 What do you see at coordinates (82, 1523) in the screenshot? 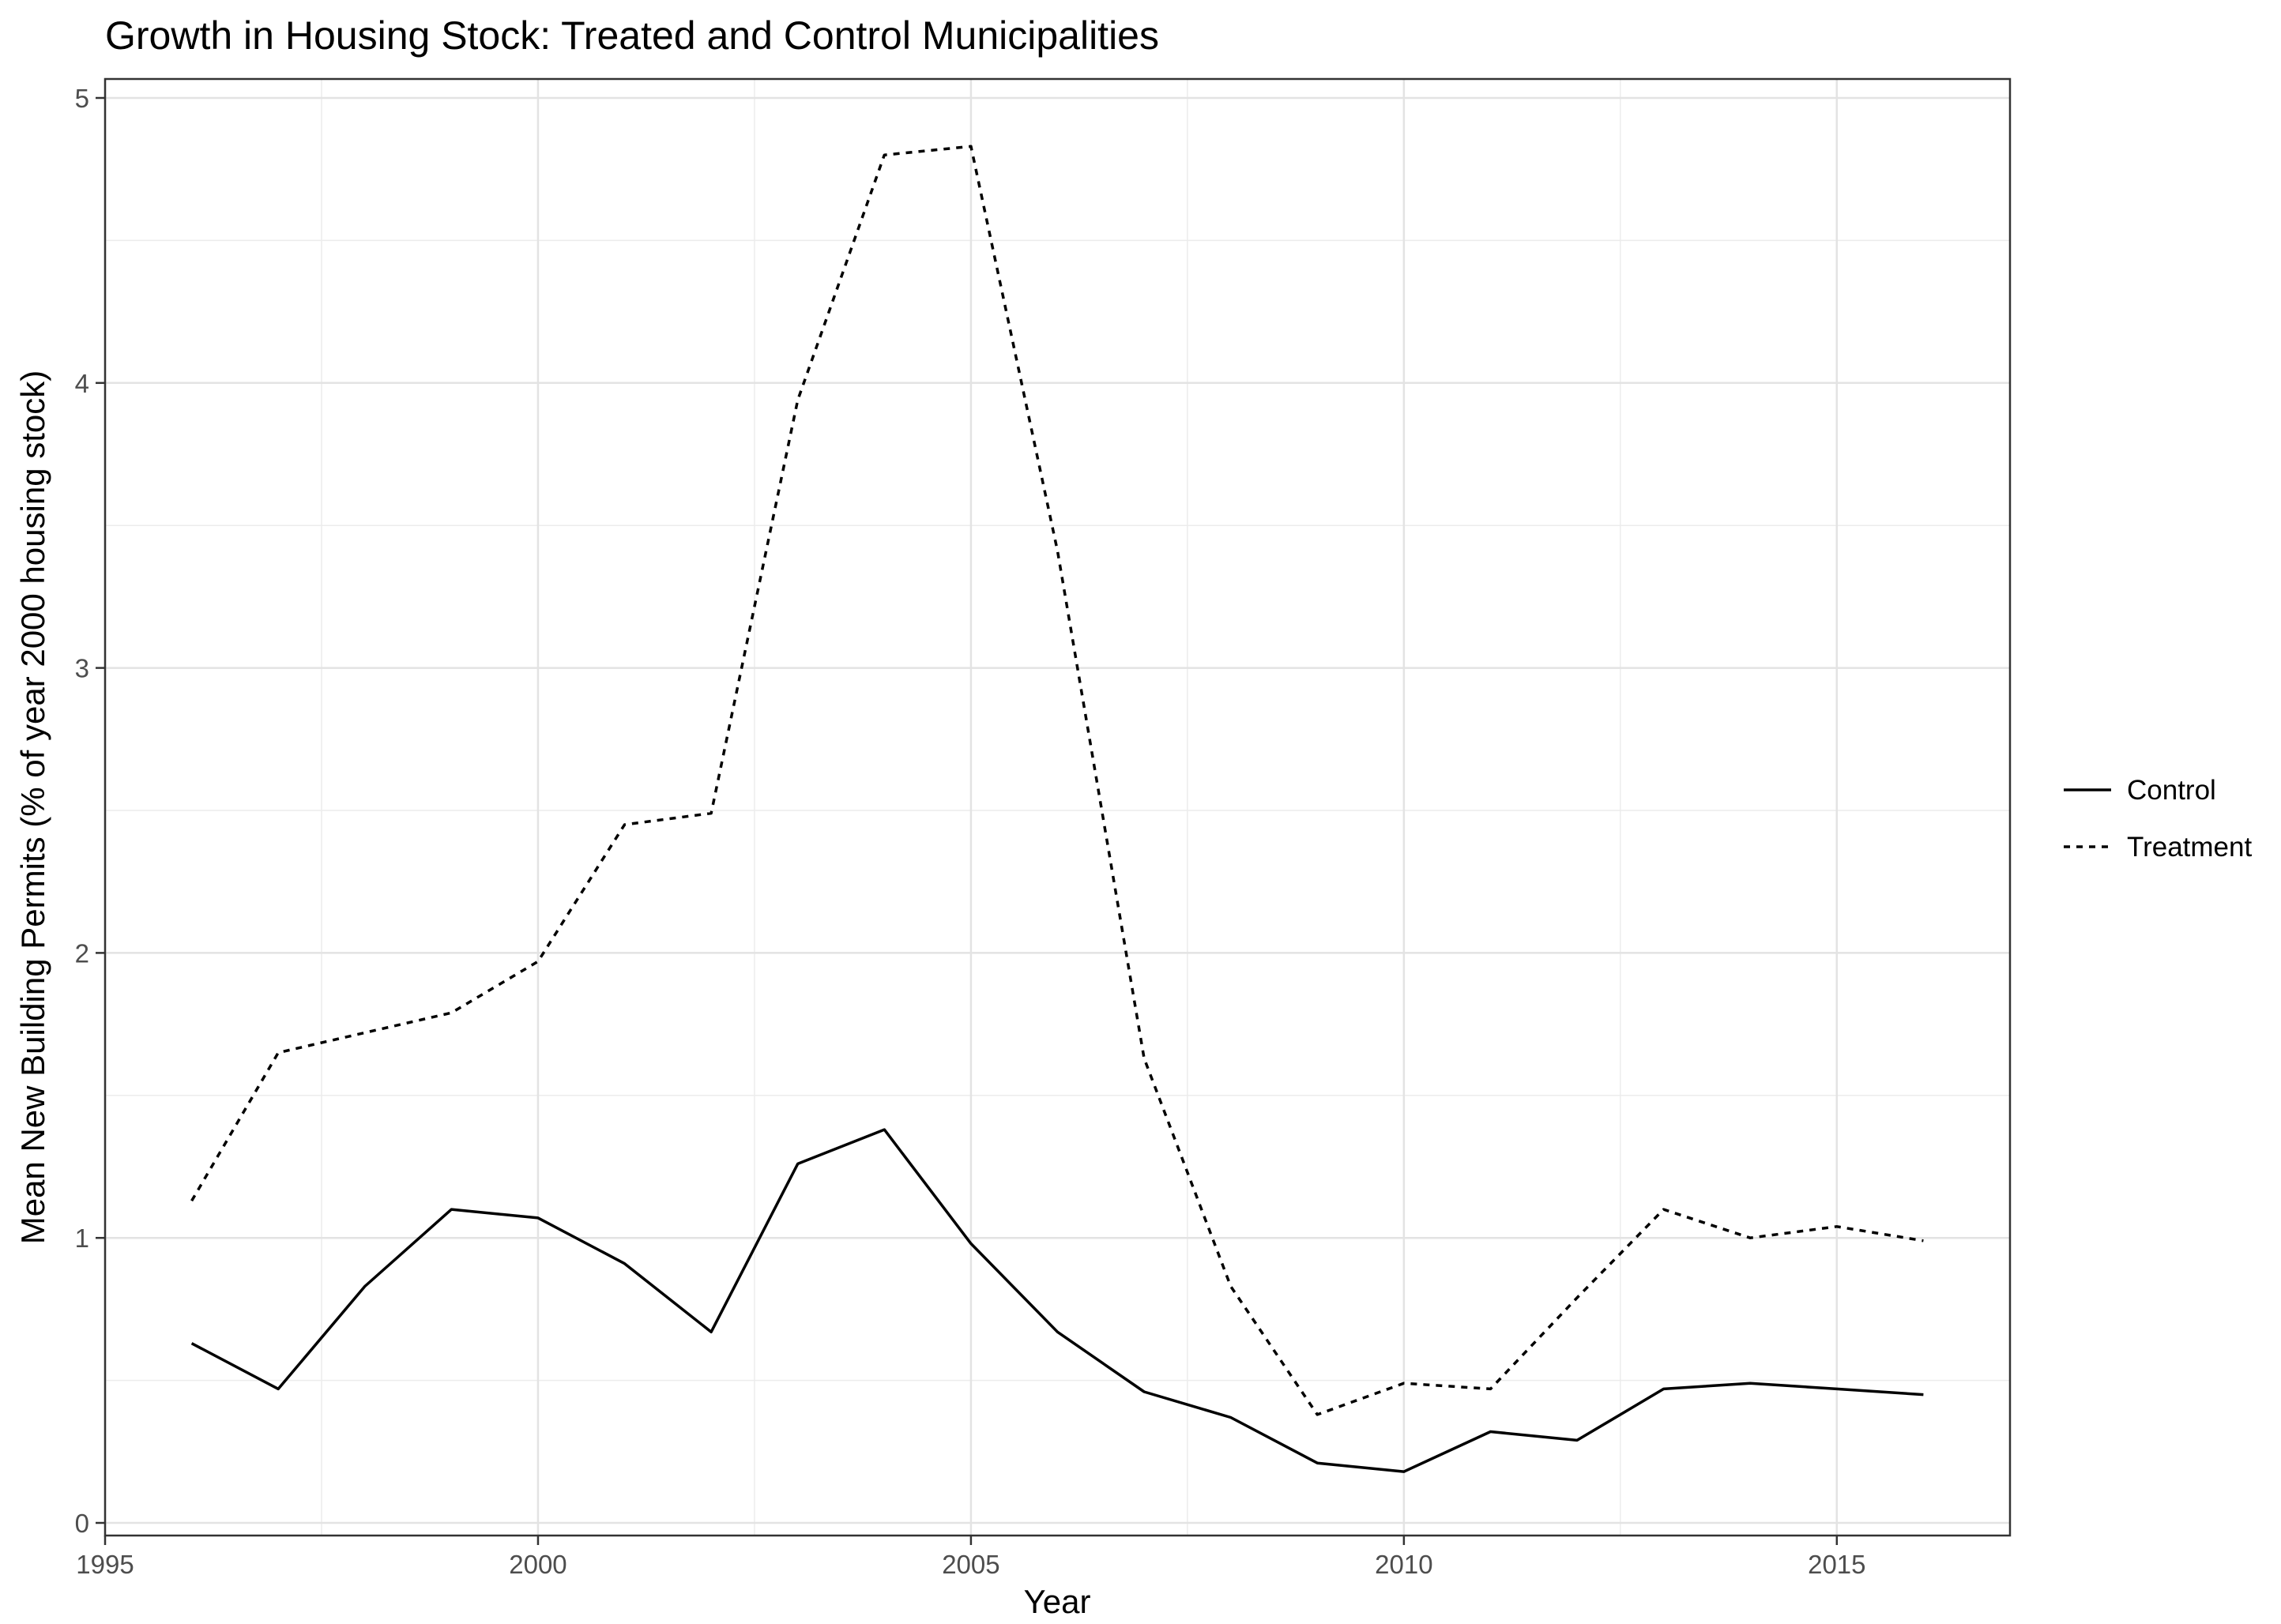
I see `y-tick-label: 0` at bounding box center [82, 1523].